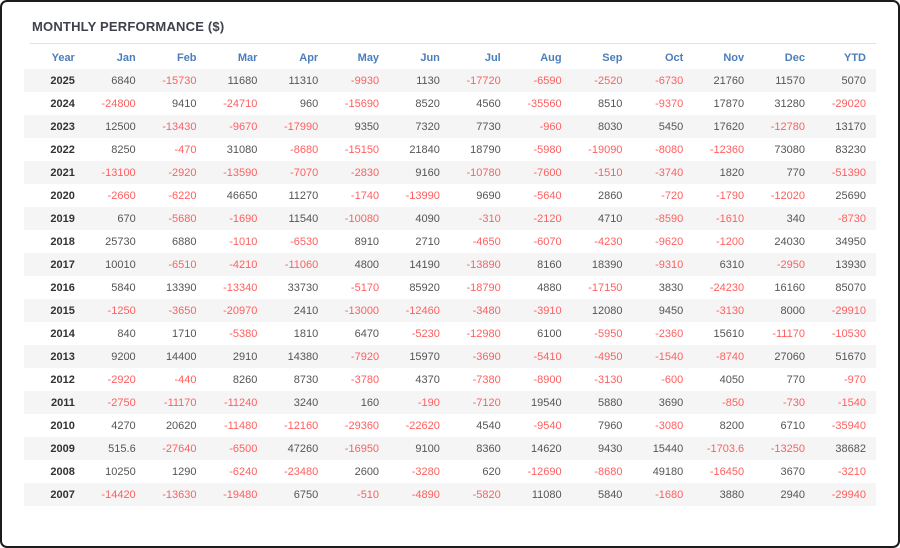 The height and width of the screenshot is (548, 900). Describe the element at coordinates (547, 357) in the screenshot. I see `value-cell: -5410` at that location.